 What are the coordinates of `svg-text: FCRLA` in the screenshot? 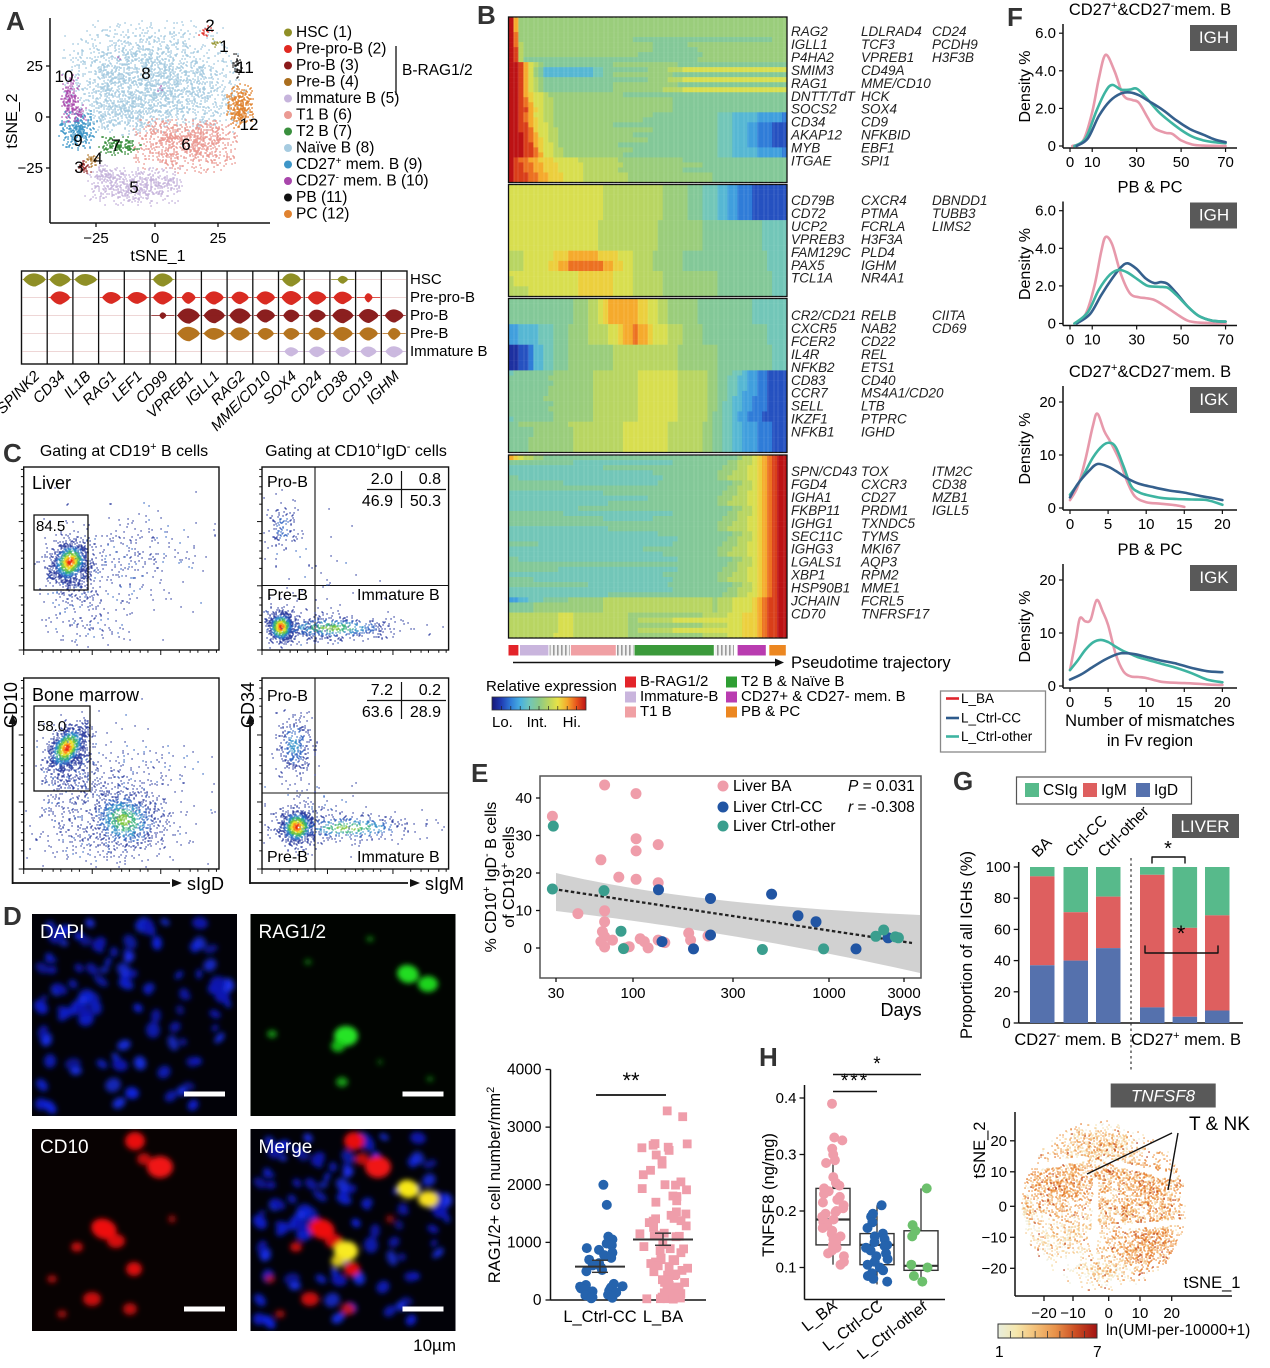 It's located at (883, 226).